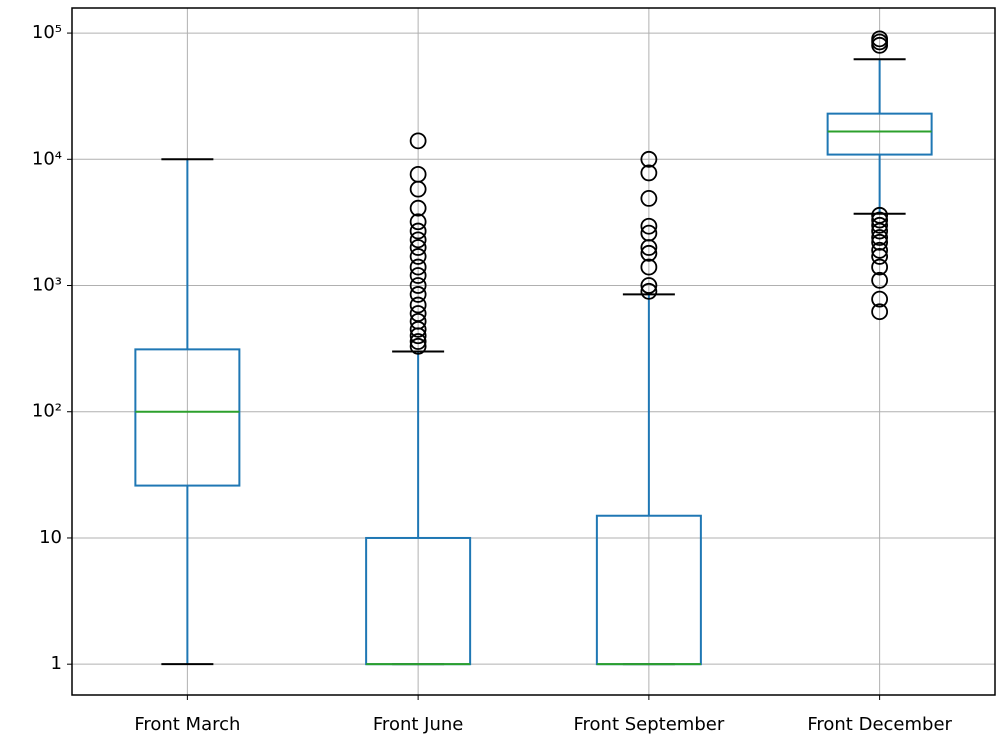 This screenshot has width=999, height=751. What do you see at coordinates (50, 537) in the screenshot?
I see `y-tick-label: 10` at bounding box center [50, 537].